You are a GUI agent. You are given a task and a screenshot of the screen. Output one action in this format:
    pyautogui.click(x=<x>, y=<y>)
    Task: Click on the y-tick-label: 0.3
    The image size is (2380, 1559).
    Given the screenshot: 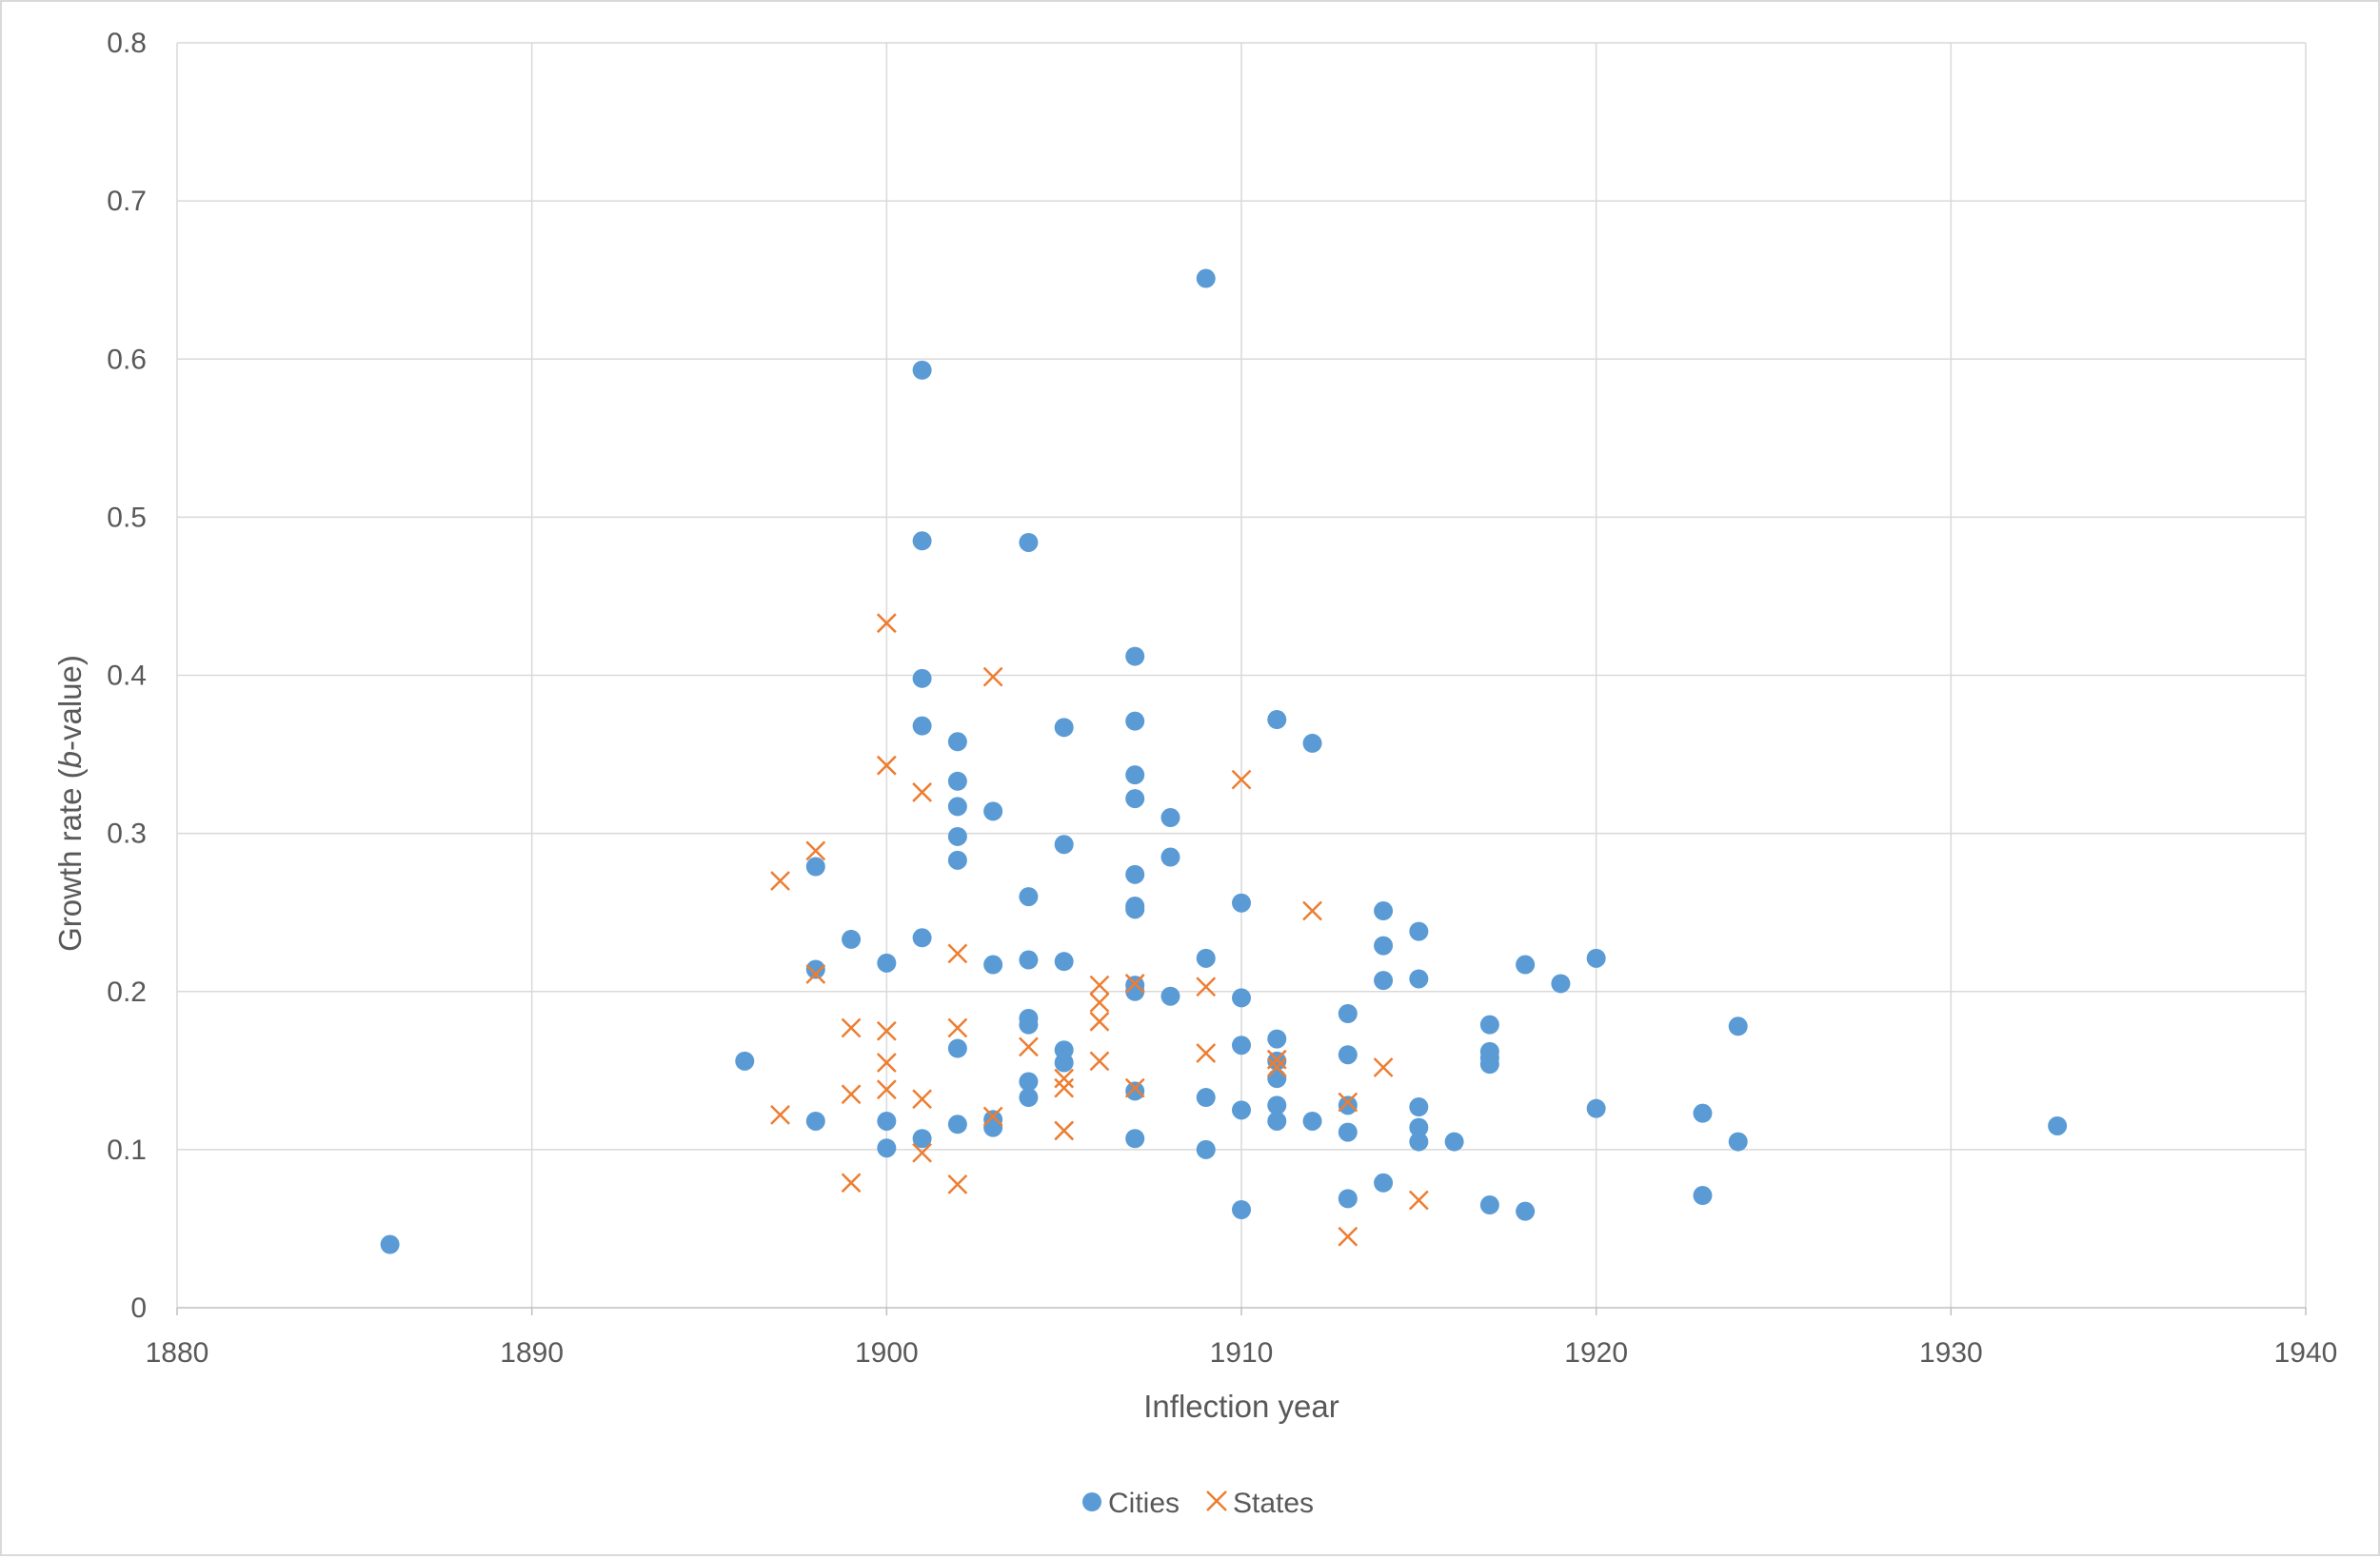 What is the action you would take?
    pyautogui.click(x=127, y=834)
    